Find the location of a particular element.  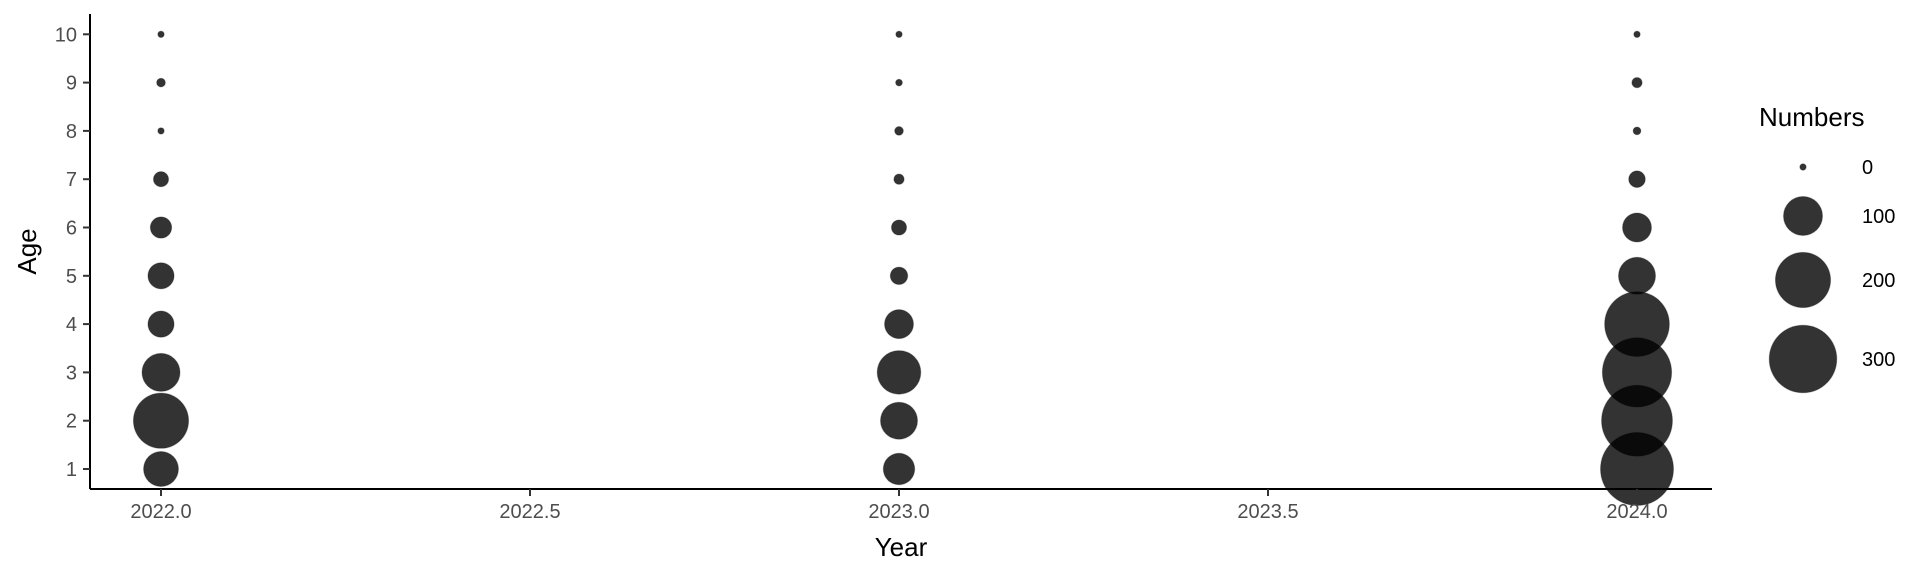

x-tick-label: 2022.5 is located at coordinates (529, 512).